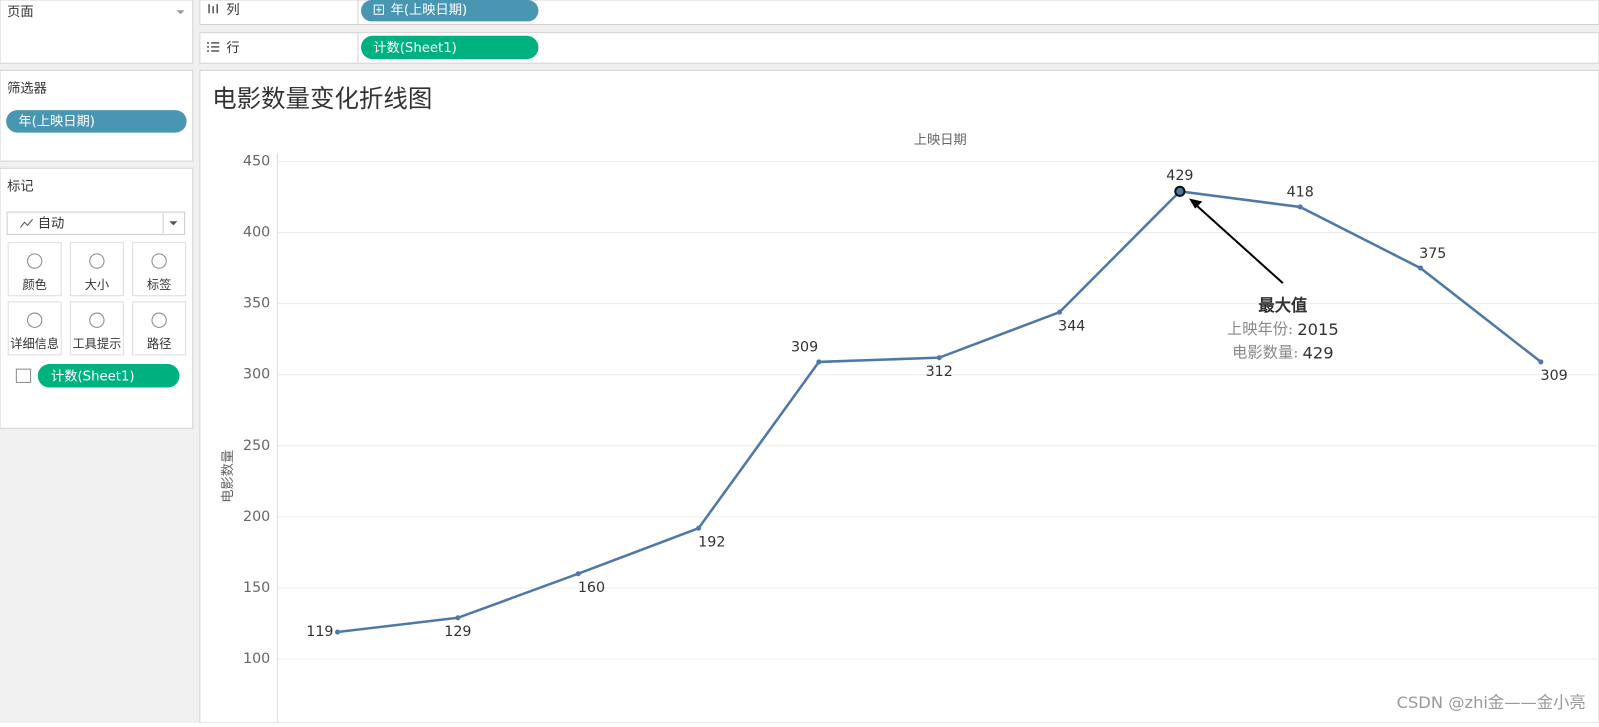 The image size is (1599, 727). I want to click on y-axis-title: 电影数量, so click(228, 476).